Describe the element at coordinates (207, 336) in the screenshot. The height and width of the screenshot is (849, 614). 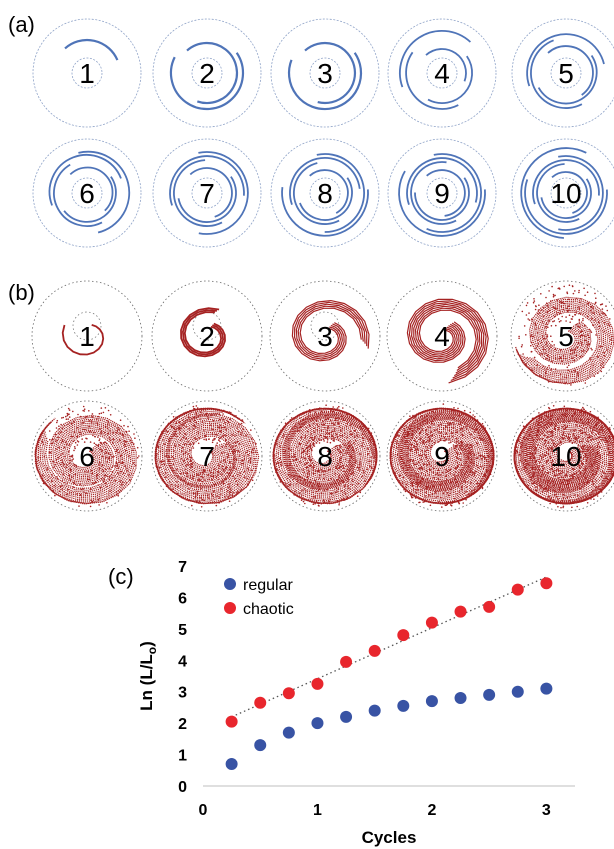
I see `panel-b-number: 2` at that location.